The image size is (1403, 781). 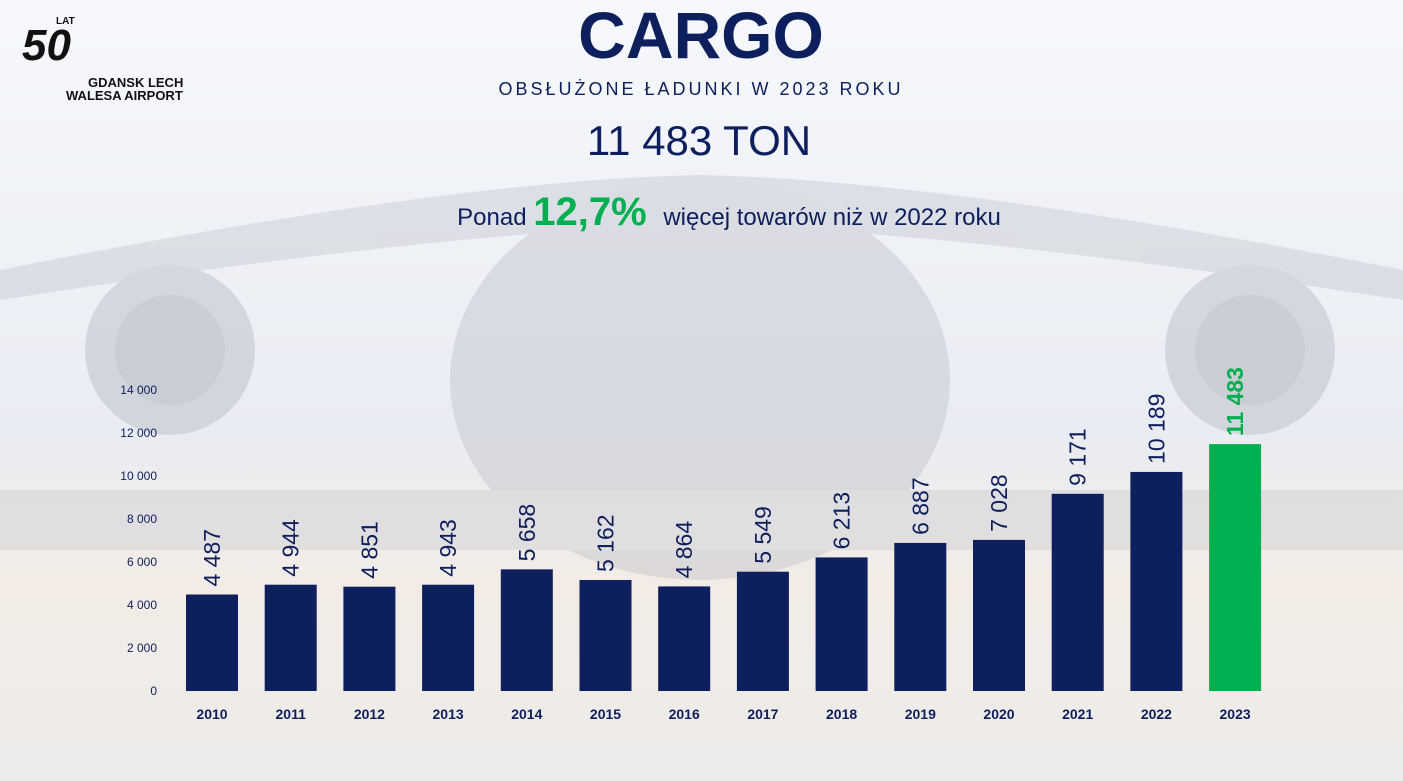 What do you see at coordinates (1078, 457) in the screenshot?
I see `value-label: 9 171` at bounding box center [1078, 457].